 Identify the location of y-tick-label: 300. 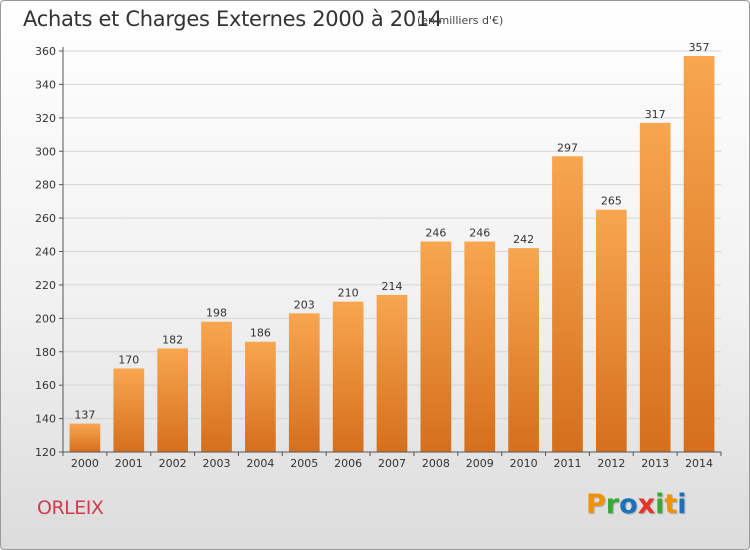
(45, 151).